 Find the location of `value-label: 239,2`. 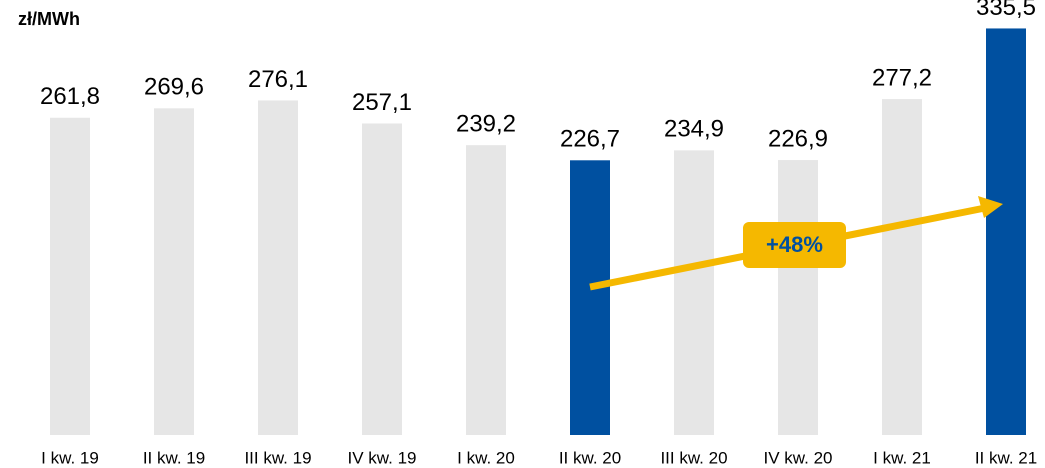

value-label: 239,2 is located at coordinates (486, 123).